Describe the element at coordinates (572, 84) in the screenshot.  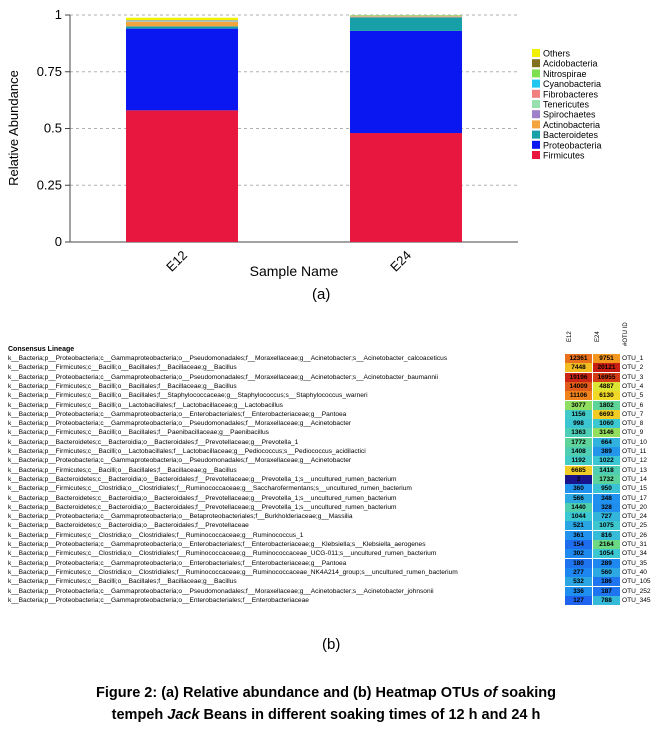
I see `legend-label: Cyanobacteria` at that location.